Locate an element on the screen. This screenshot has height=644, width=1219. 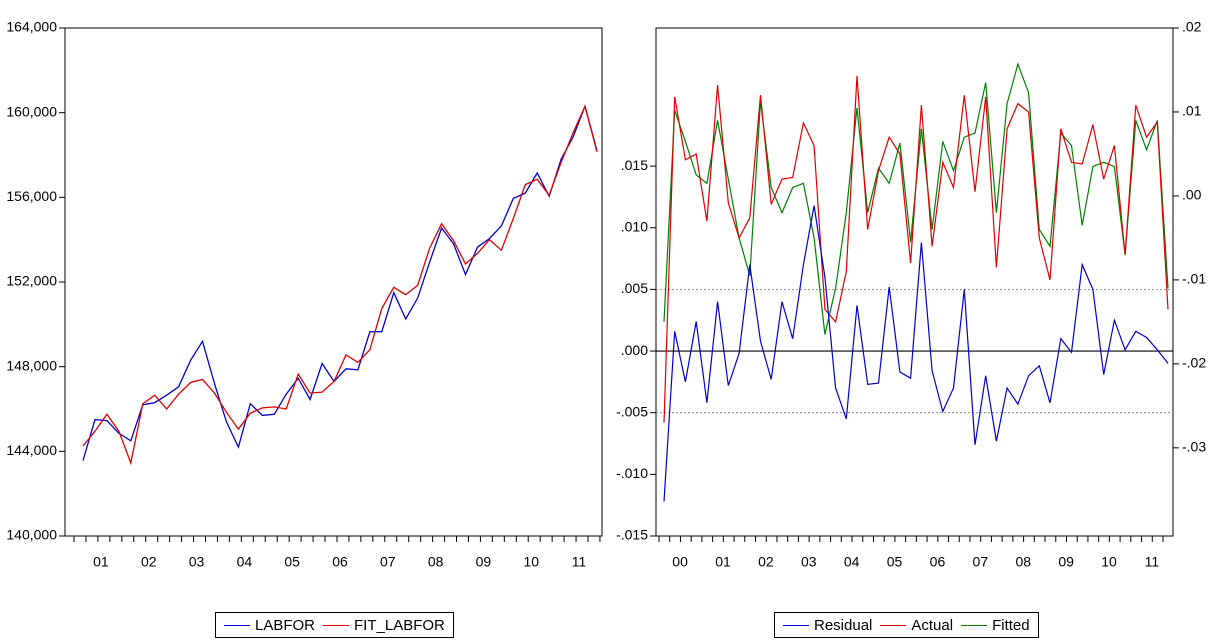
y-tick-label-left: 144,000 is located at coordinates (31, 450).